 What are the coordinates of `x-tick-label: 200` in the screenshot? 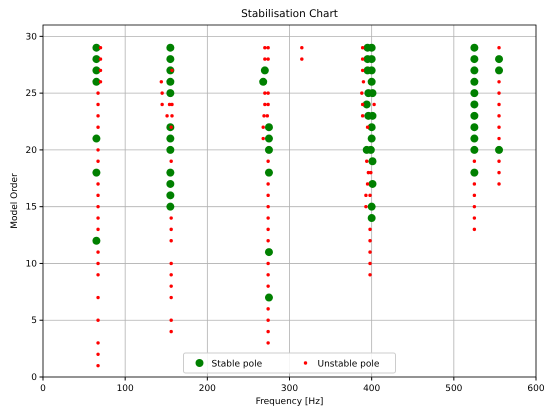 It's located at (207, 389).